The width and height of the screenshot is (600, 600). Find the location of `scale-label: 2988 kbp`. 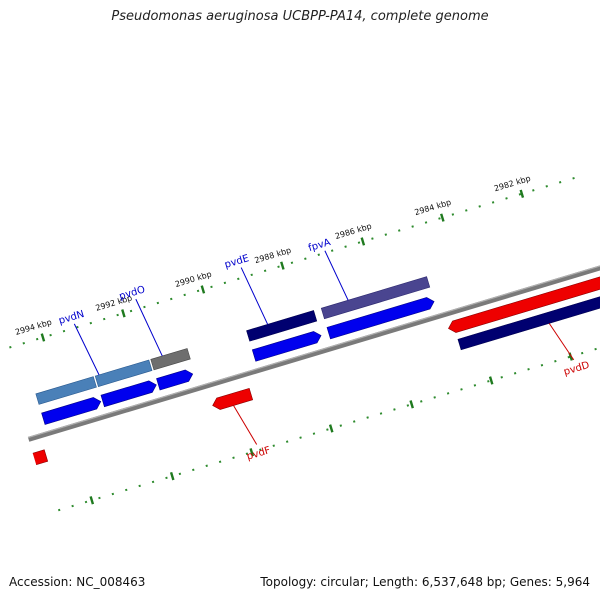

scale-label: 2988 kbp is located at coordinates (273, 255).